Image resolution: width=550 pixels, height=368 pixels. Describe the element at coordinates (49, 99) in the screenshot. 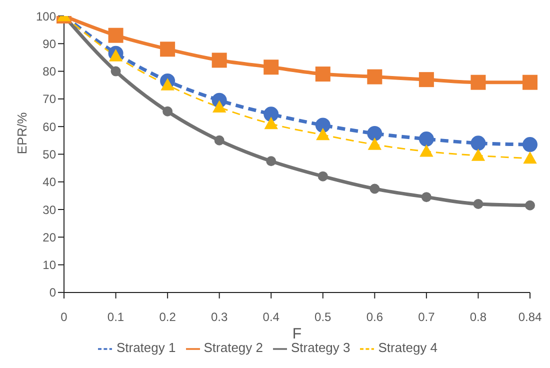

I see `y-tick-label: 70` at that location.